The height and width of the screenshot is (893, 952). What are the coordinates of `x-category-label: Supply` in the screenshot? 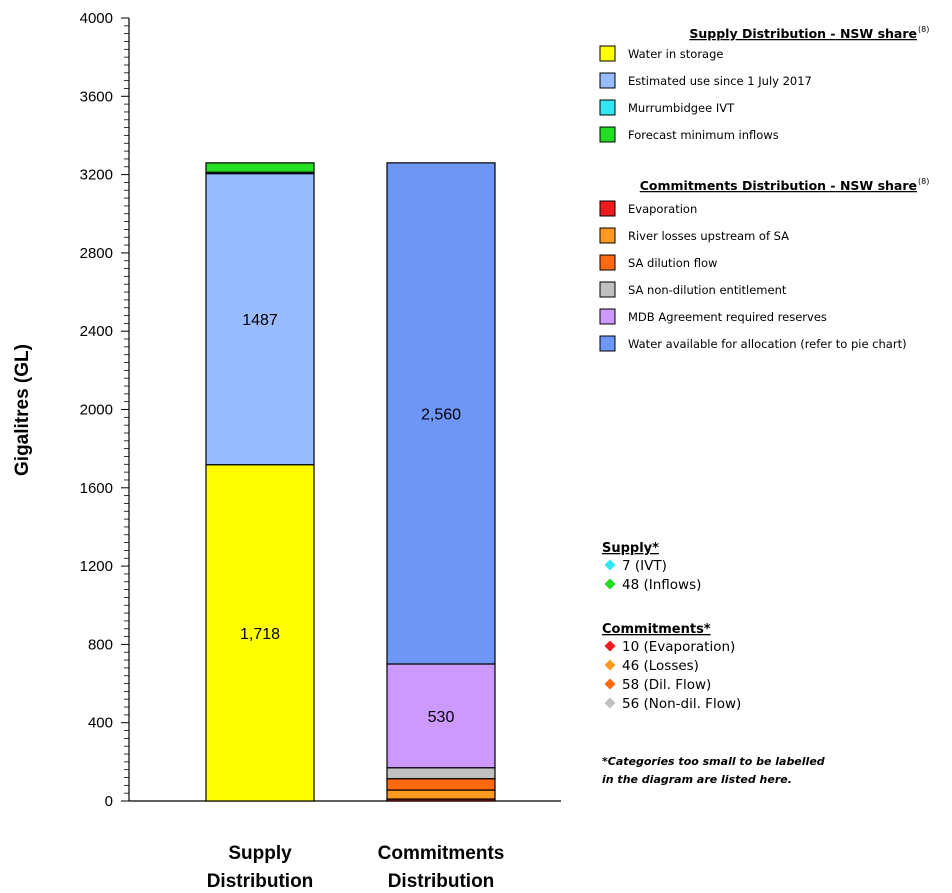 It's located at (260, 853).